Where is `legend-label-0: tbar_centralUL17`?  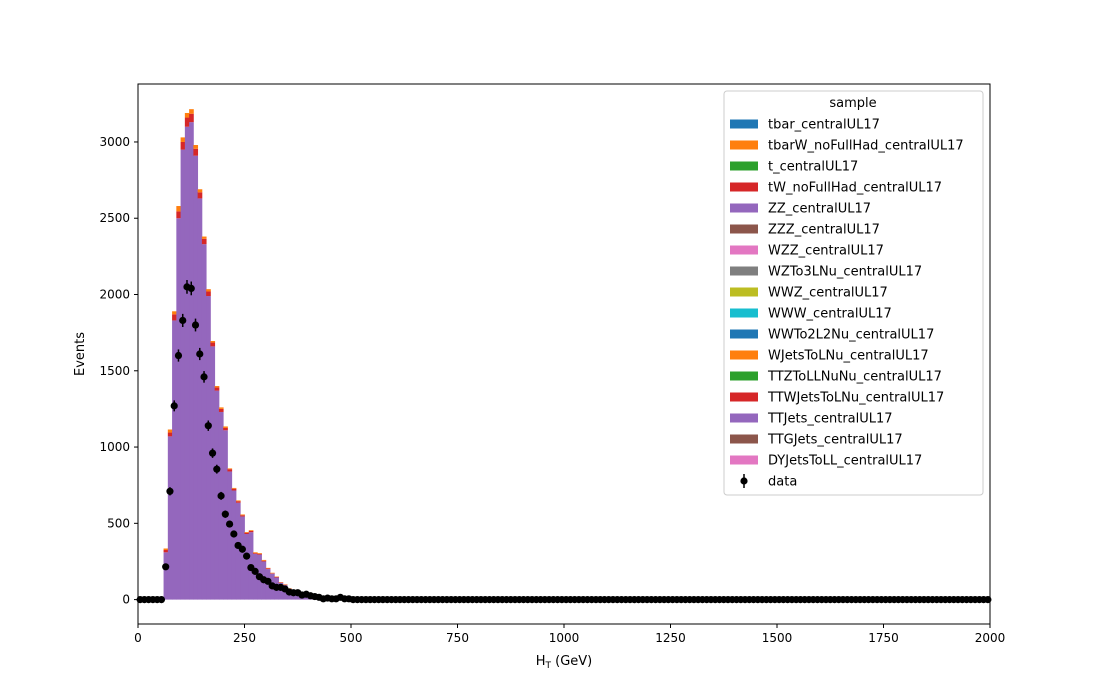
legend-label-0: tbar_centralUL17 is located at coordinates (824, 125).